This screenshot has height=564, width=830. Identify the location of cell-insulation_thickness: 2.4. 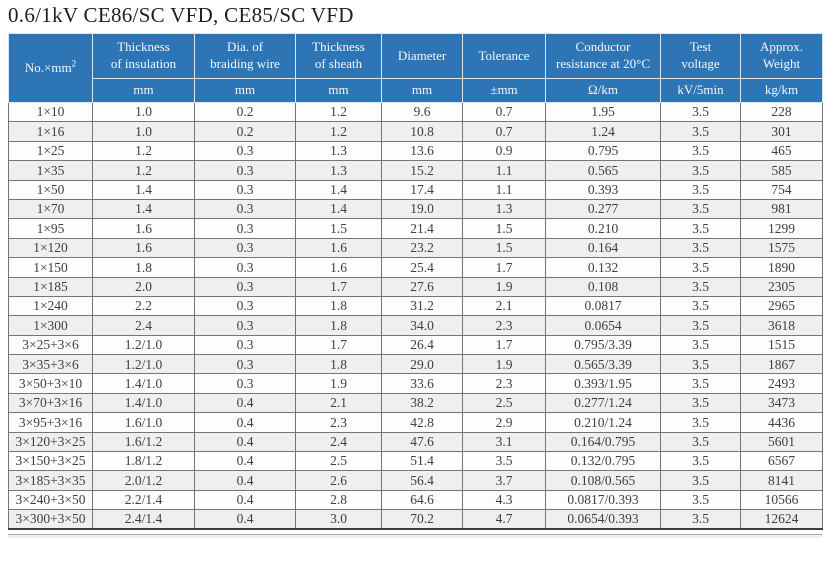
(143, 325).